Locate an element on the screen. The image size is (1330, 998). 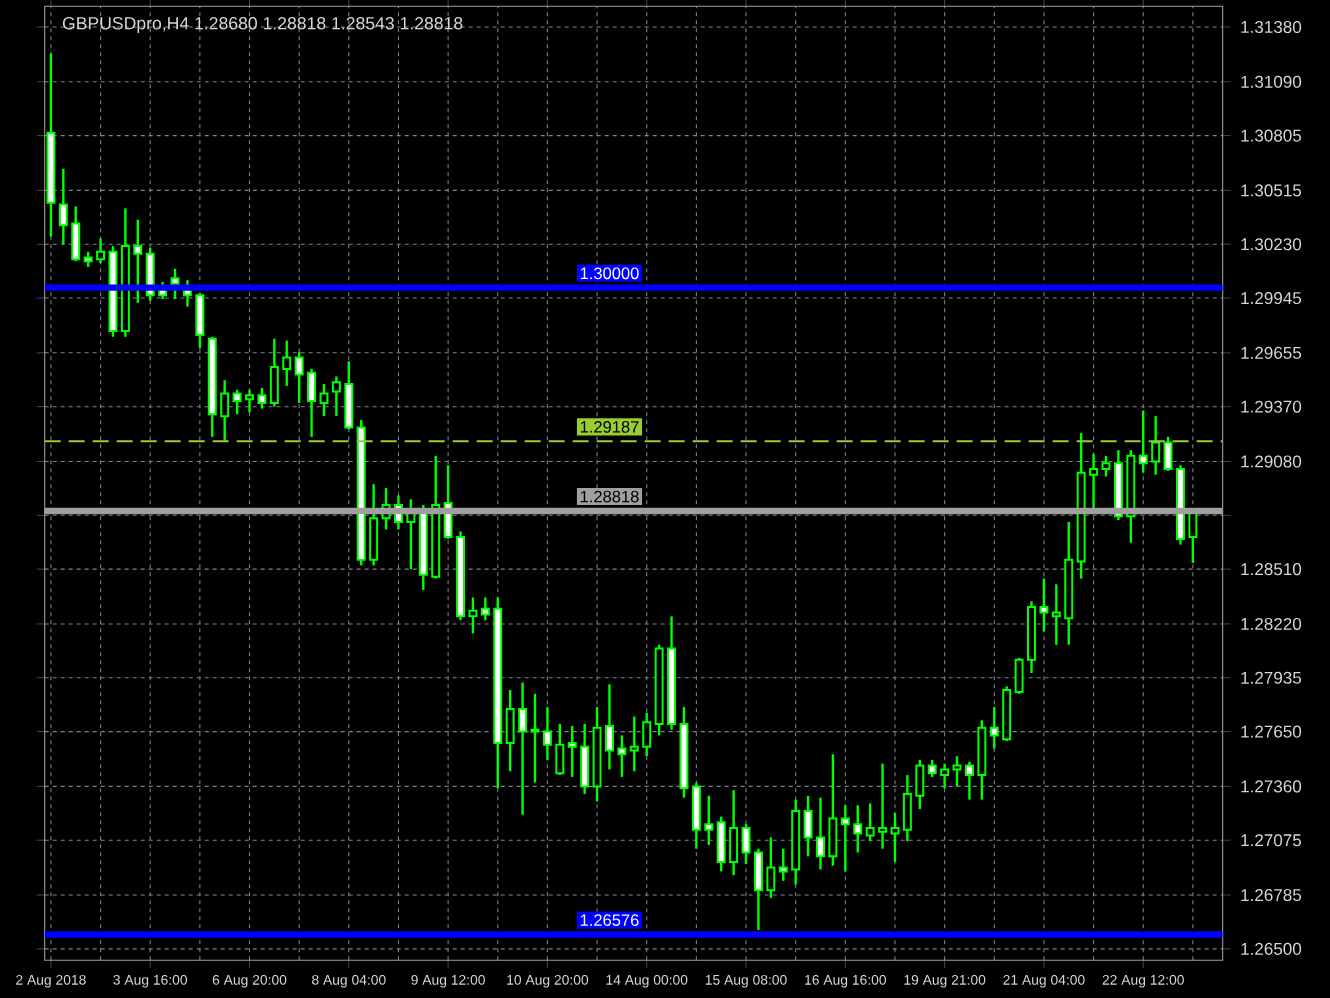
y-tick-label: 1.31090 is located at coordinates (1271, 81).